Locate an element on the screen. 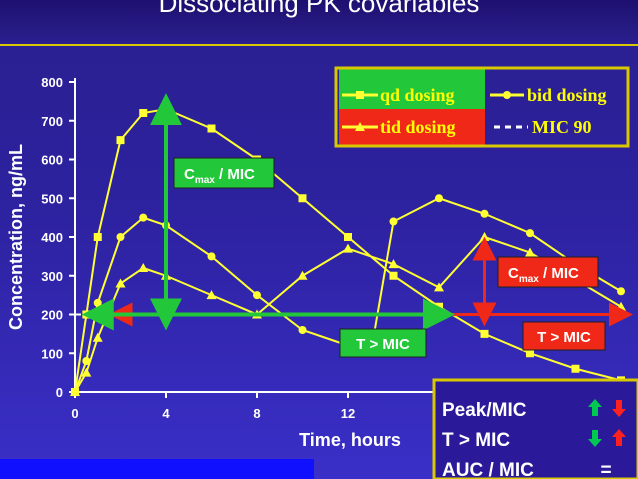 The width and height of the screenshot is (638, 479). y-tick-label: 600 is located at coordinates (52, 160).